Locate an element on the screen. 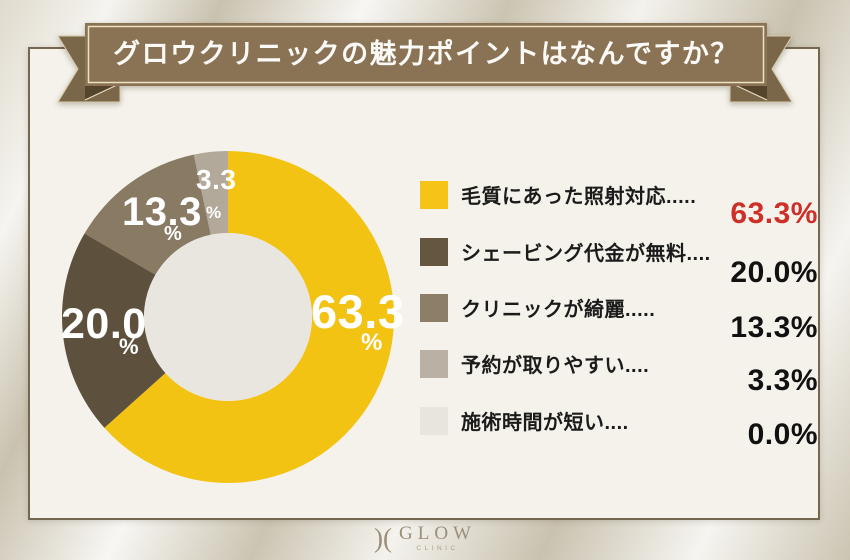  slice-label-4: 3.3 is located at coordinates (216, 179).